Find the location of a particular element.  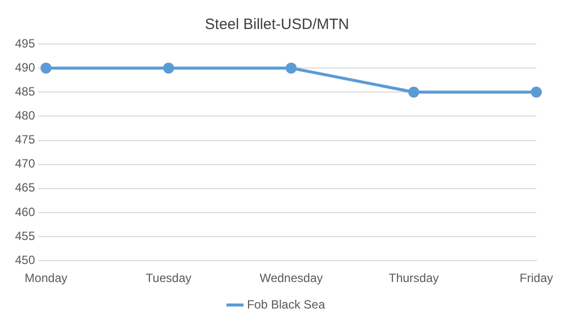

y-tick-label: 475 is located at coordinates (25, 139).